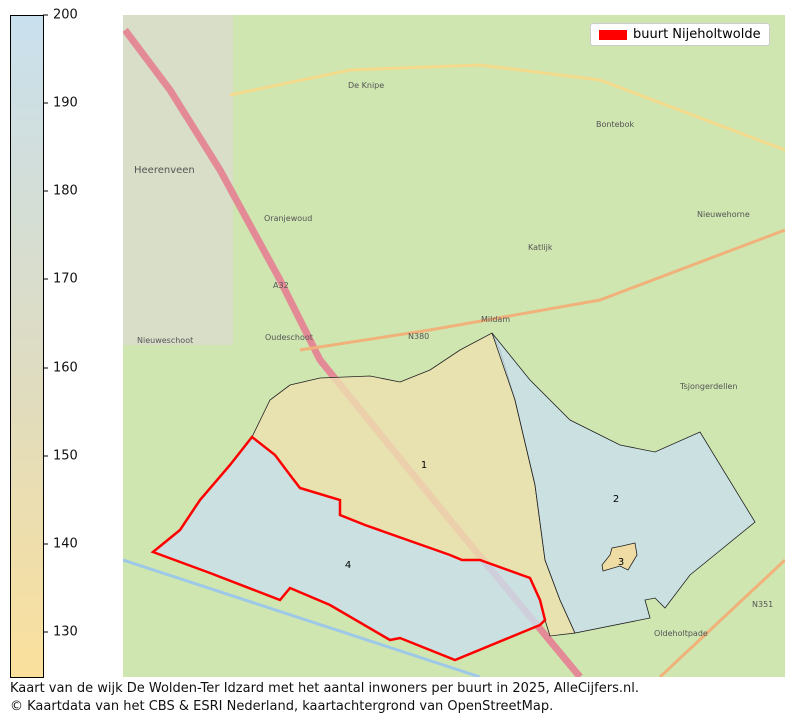 The image size is (794, 724). I want to click on place-label: N351, so click(762, 604).